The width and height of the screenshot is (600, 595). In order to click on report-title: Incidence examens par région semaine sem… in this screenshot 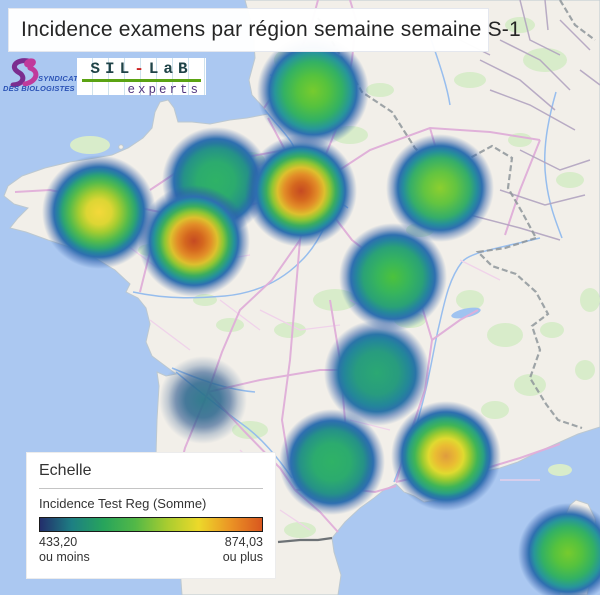, I will do `click(271, 29)`.